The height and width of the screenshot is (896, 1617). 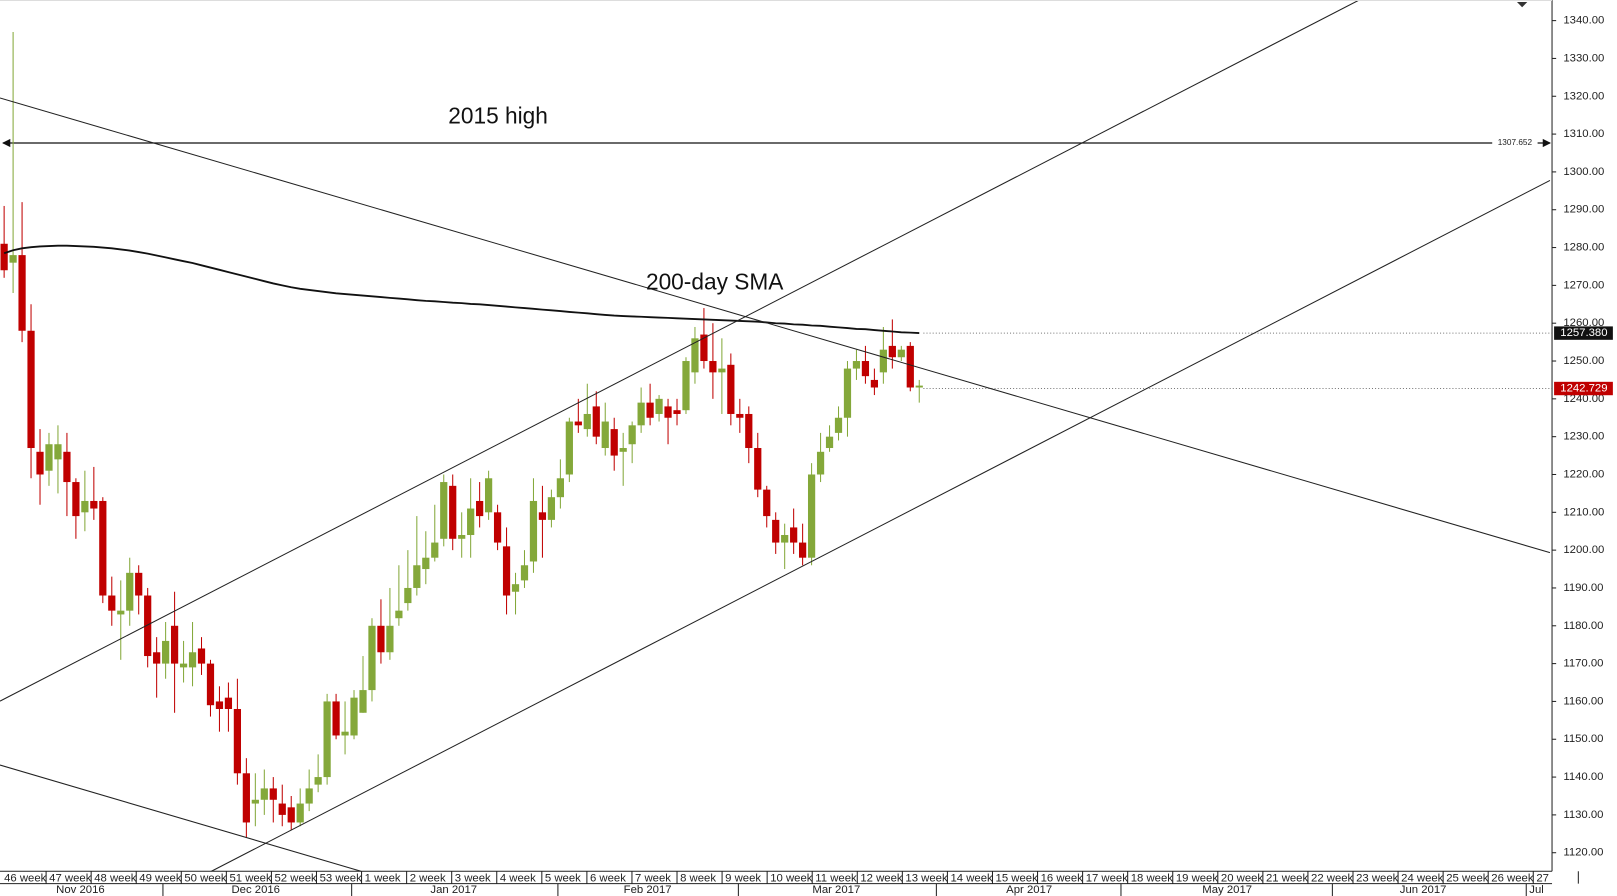 I want to click on y-tick-label: 1190.00, so click(x=1583, y=588).